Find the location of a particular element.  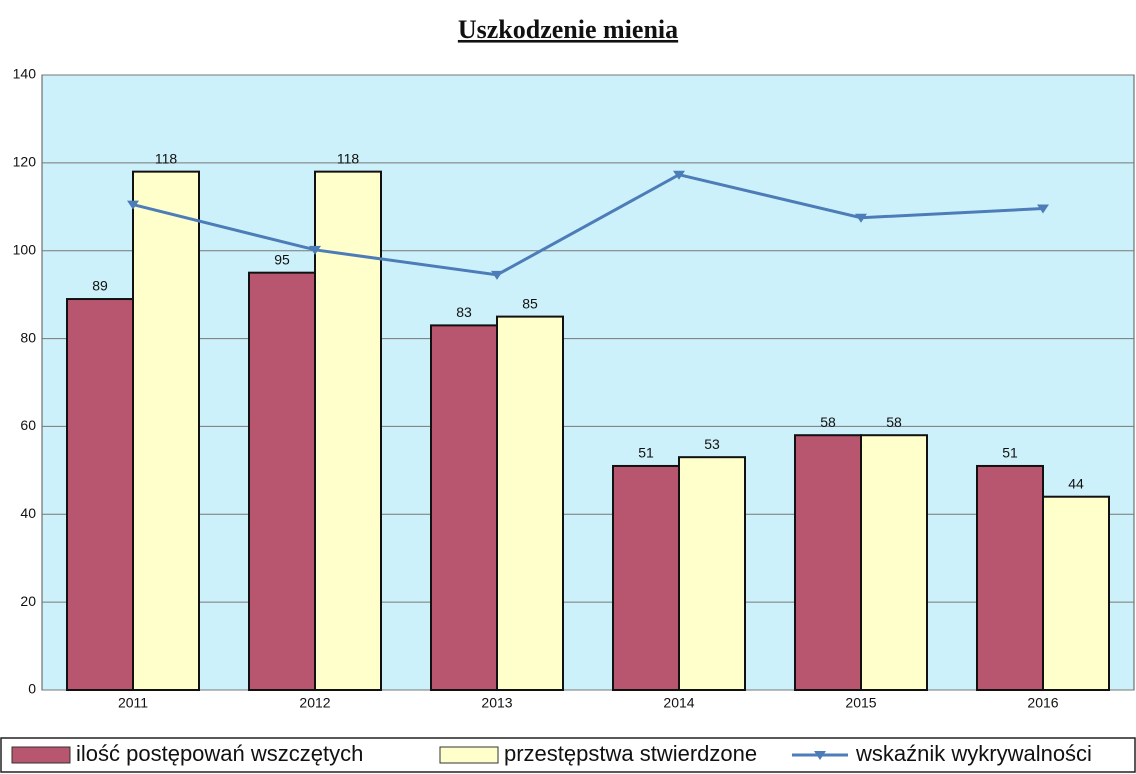

data-label: 95 is located at coordinates (282, 259).